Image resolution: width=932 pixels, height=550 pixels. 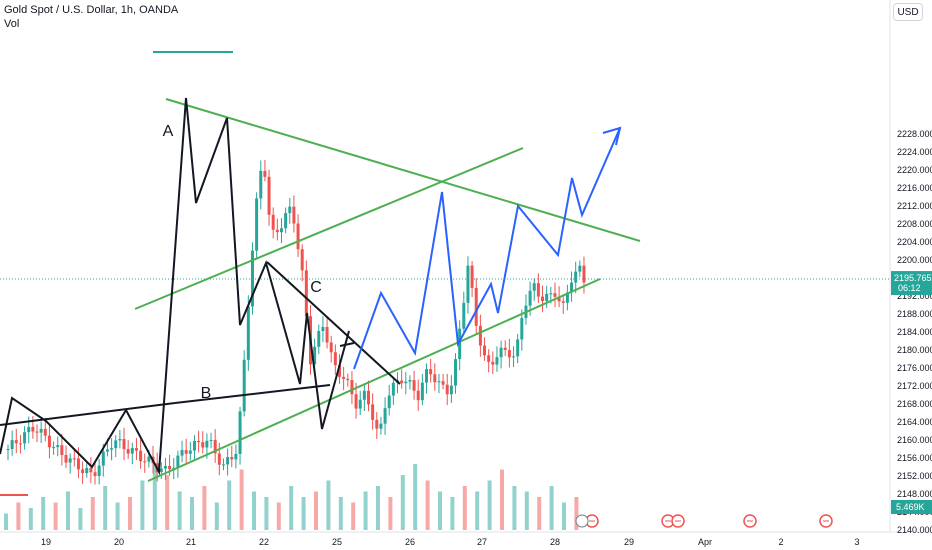 I want to click on y-tick-label: 2152.000, so click(x=914, y=476).